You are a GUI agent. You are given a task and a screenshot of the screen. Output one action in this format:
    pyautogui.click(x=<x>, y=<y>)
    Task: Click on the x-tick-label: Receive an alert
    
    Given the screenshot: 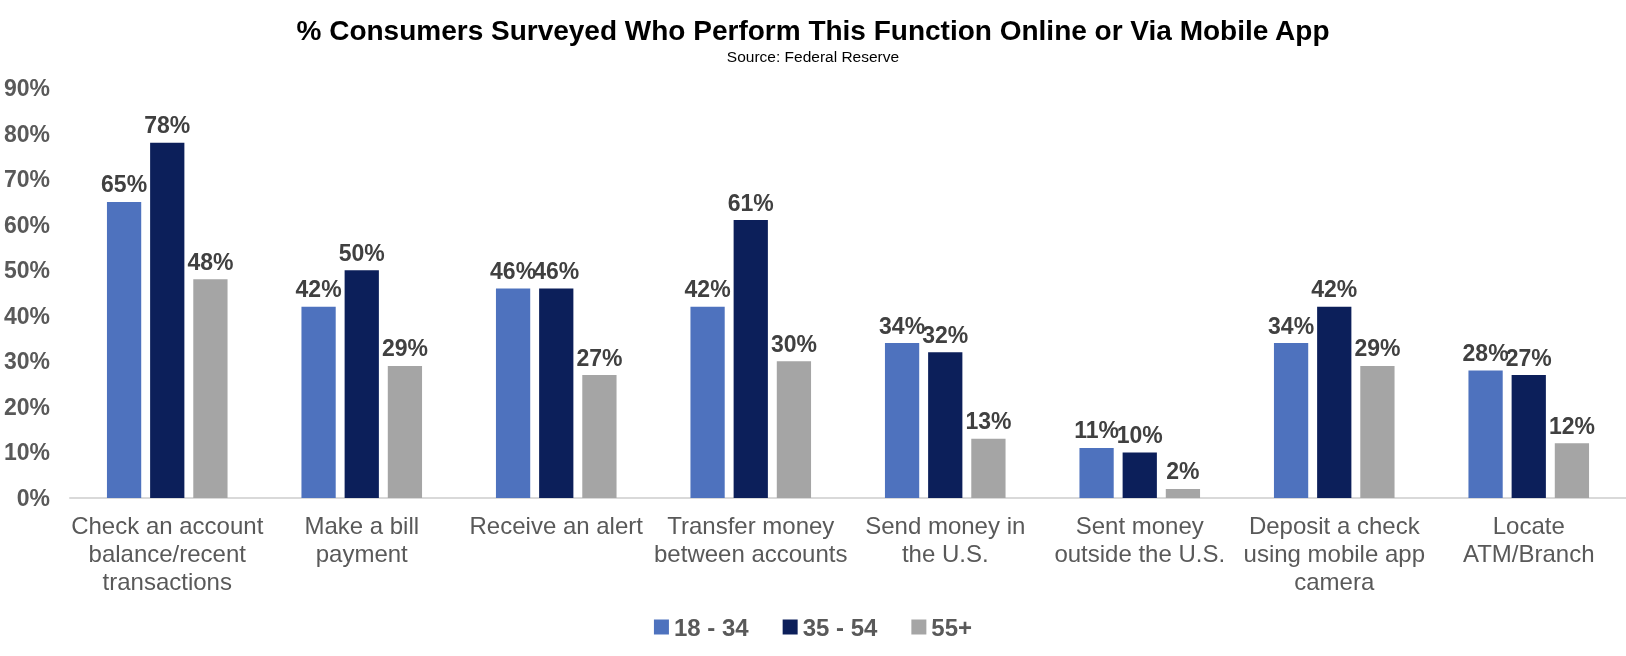 What is the action you would take?
    pyautogui.click(x=556, y=525)
    